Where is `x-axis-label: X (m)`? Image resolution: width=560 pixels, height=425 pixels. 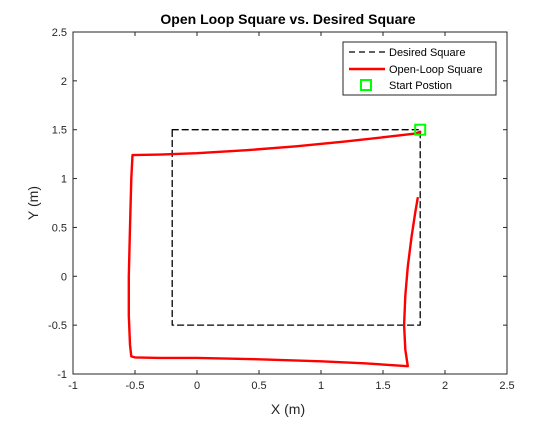
x-axis-label: X (m) is located at coordinates (288, 409).